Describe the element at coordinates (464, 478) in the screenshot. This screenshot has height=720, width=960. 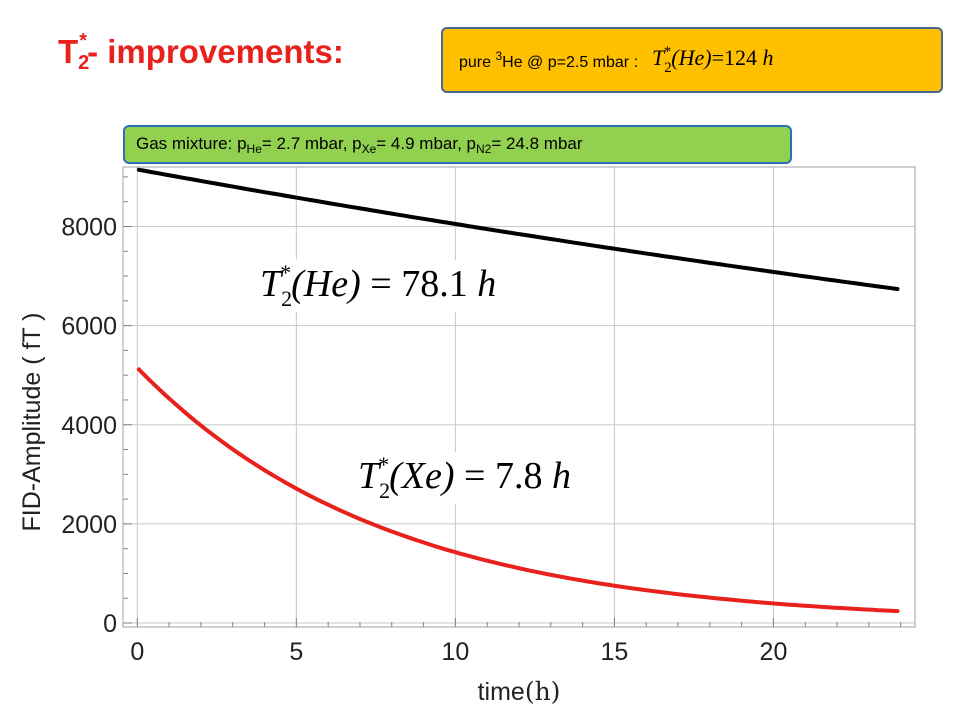
I see `xenon-t2-formula: T2*(Xe) = 7.8 h` at that location.